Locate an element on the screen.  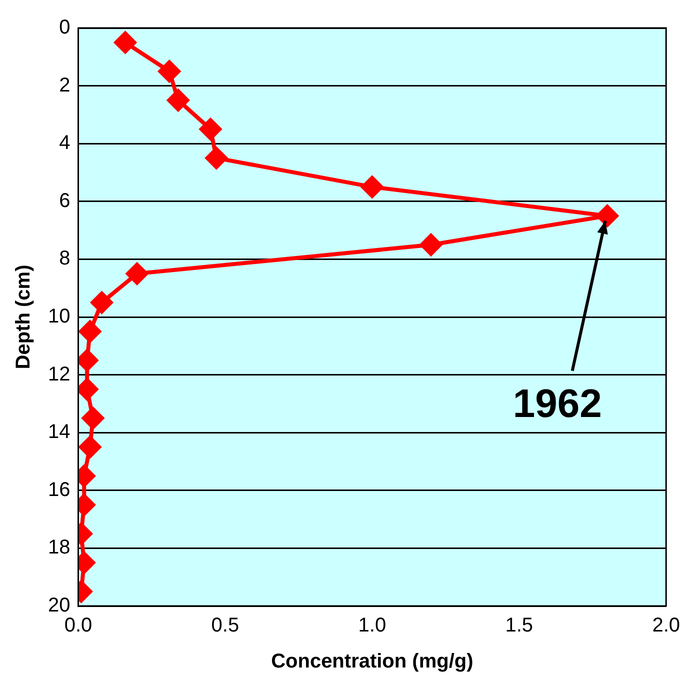
y-tick-label: 16 is located at coordinates (59, 489).